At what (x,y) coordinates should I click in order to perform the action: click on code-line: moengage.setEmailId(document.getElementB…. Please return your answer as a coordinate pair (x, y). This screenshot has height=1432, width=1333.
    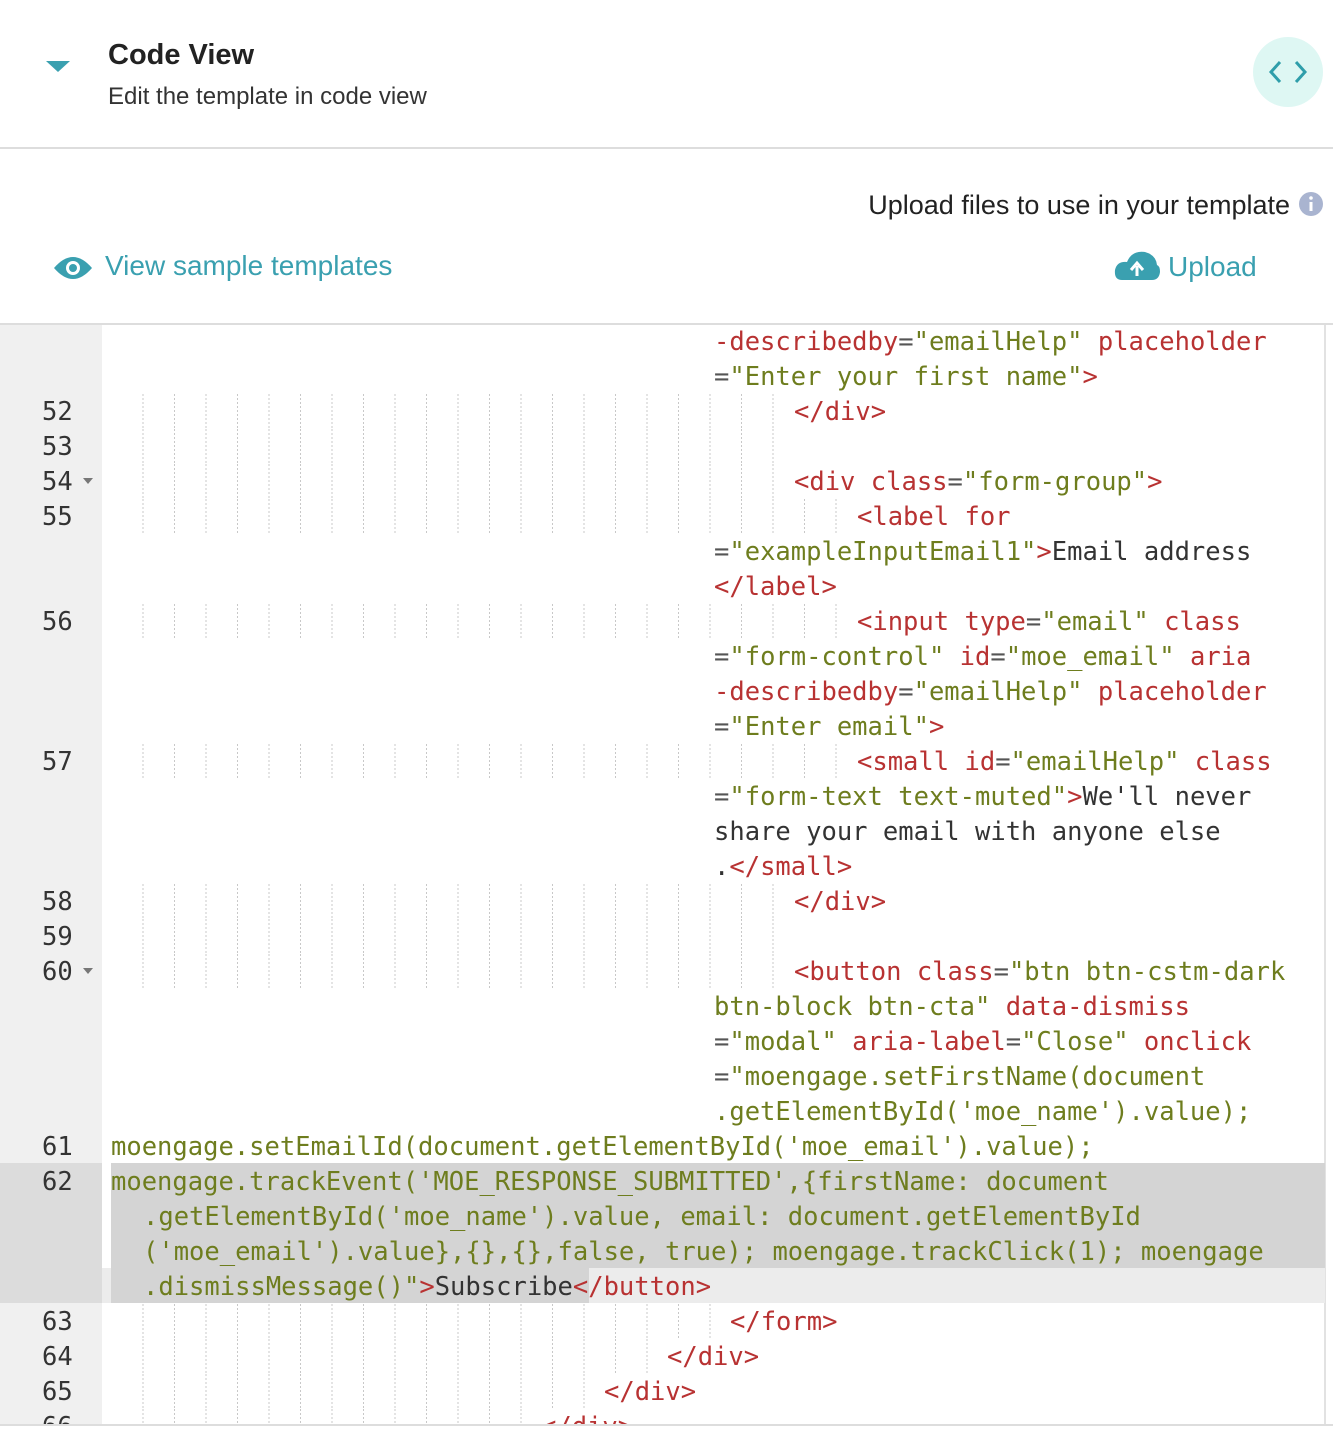
    Looking at the image, I should click on (602, 1147).